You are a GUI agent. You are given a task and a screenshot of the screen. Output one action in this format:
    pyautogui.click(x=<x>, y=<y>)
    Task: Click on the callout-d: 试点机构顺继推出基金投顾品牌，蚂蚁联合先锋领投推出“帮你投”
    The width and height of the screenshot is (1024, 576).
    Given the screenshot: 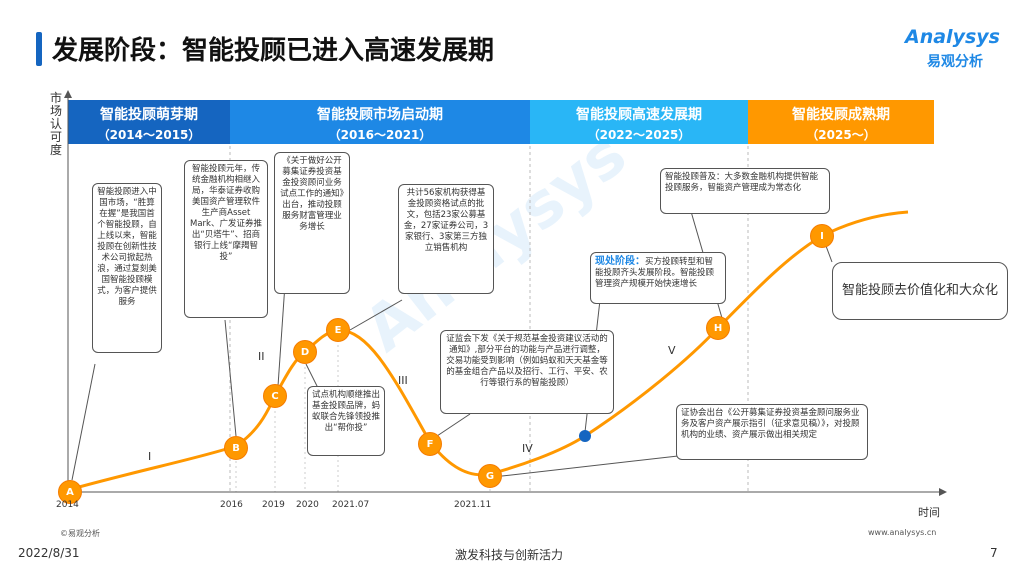 What is the action you would take?
    pyautogui.click(x=346, y=421)
    